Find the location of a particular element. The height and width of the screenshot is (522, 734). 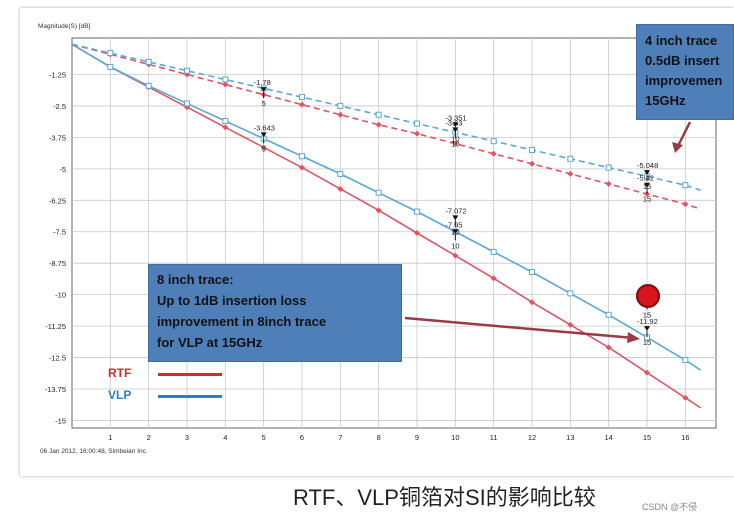

marker-value-label: -7.95 is located at coordinates (453, 224).